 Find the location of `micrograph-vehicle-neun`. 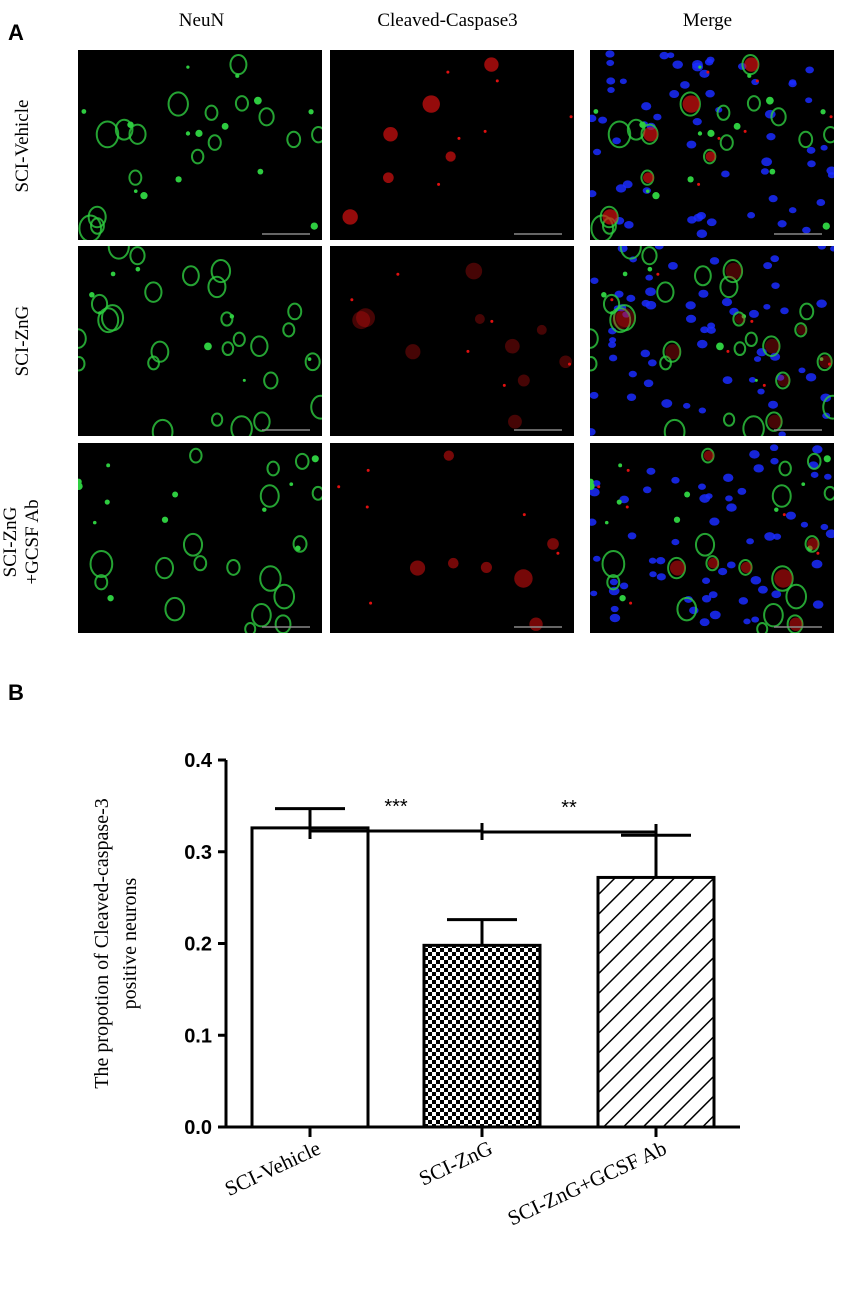

micrograph-vehicle-neun is located at coordinates (200, 145).